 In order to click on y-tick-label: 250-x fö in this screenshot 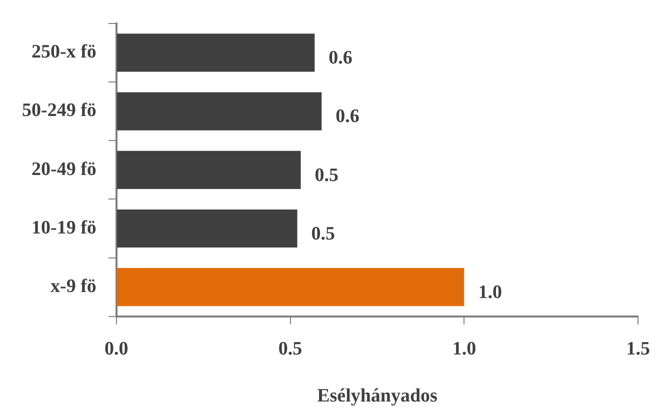, I will do `click(64, 52)`.